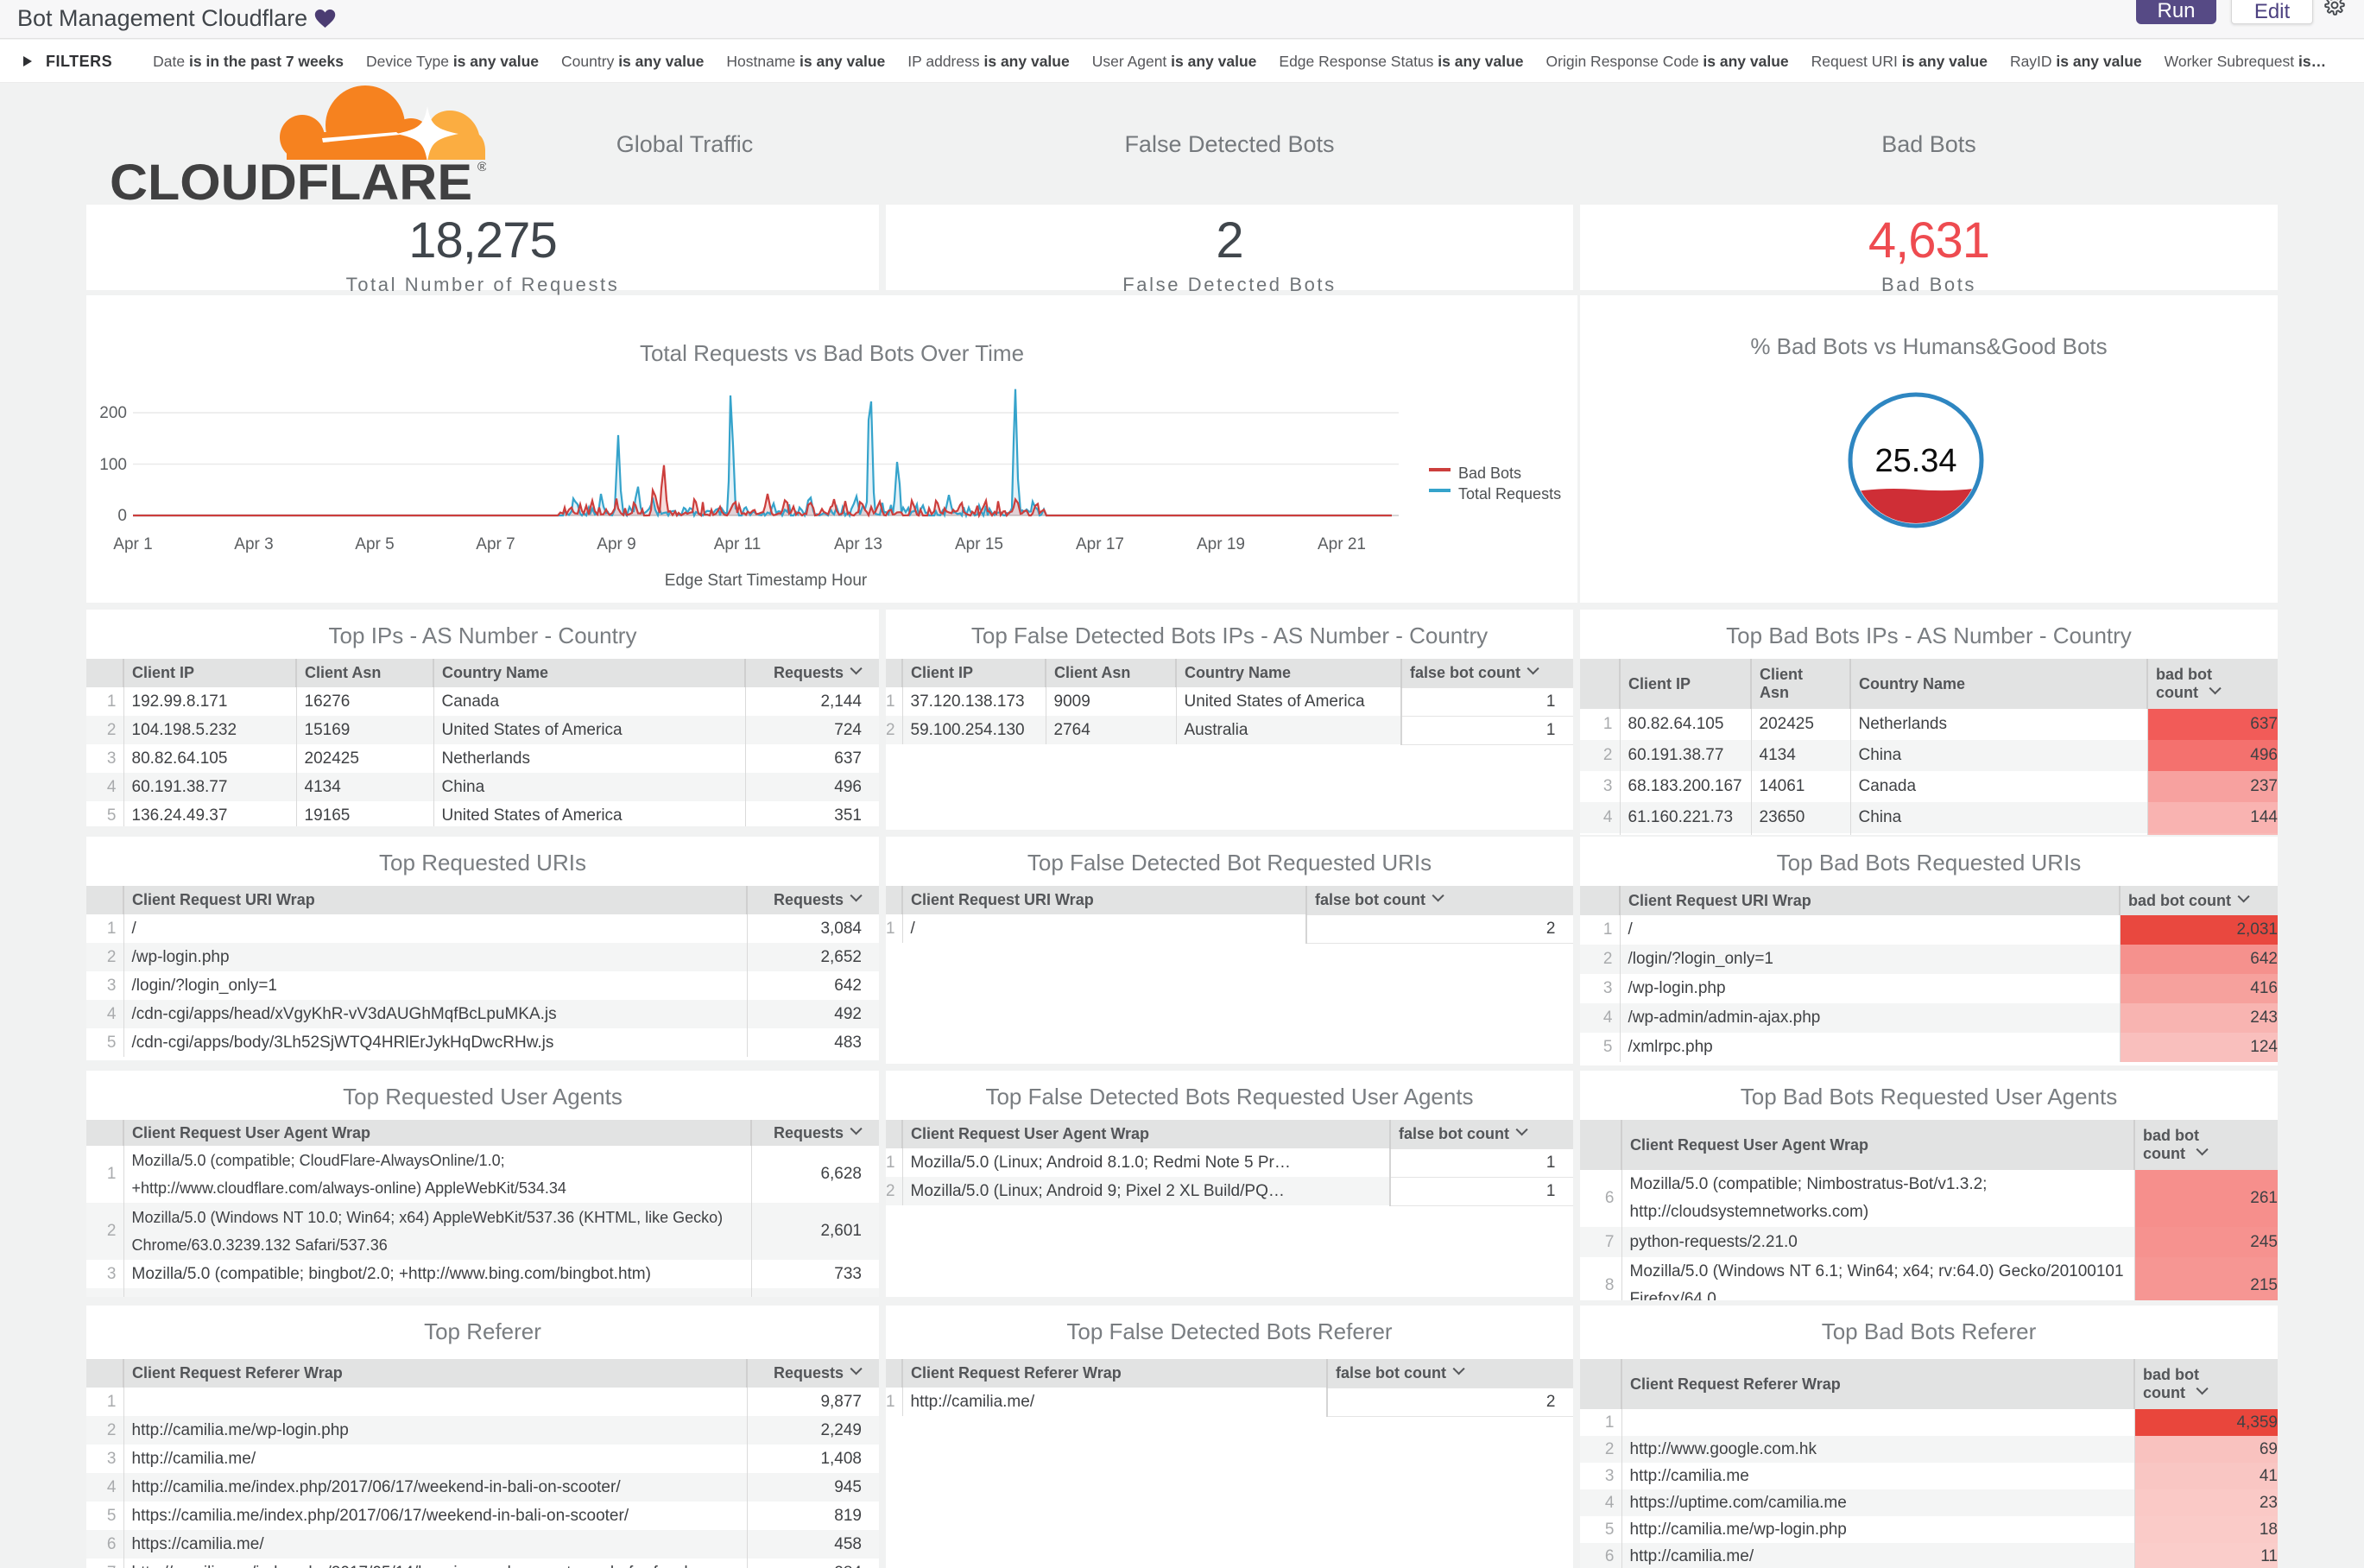 Image resolution: width=2364 pixels, height=1568 pixels. What do you see at coordinates (122, 516) in the screenshot?
I see `svg-text: 0` at bounding box center [122, 516].